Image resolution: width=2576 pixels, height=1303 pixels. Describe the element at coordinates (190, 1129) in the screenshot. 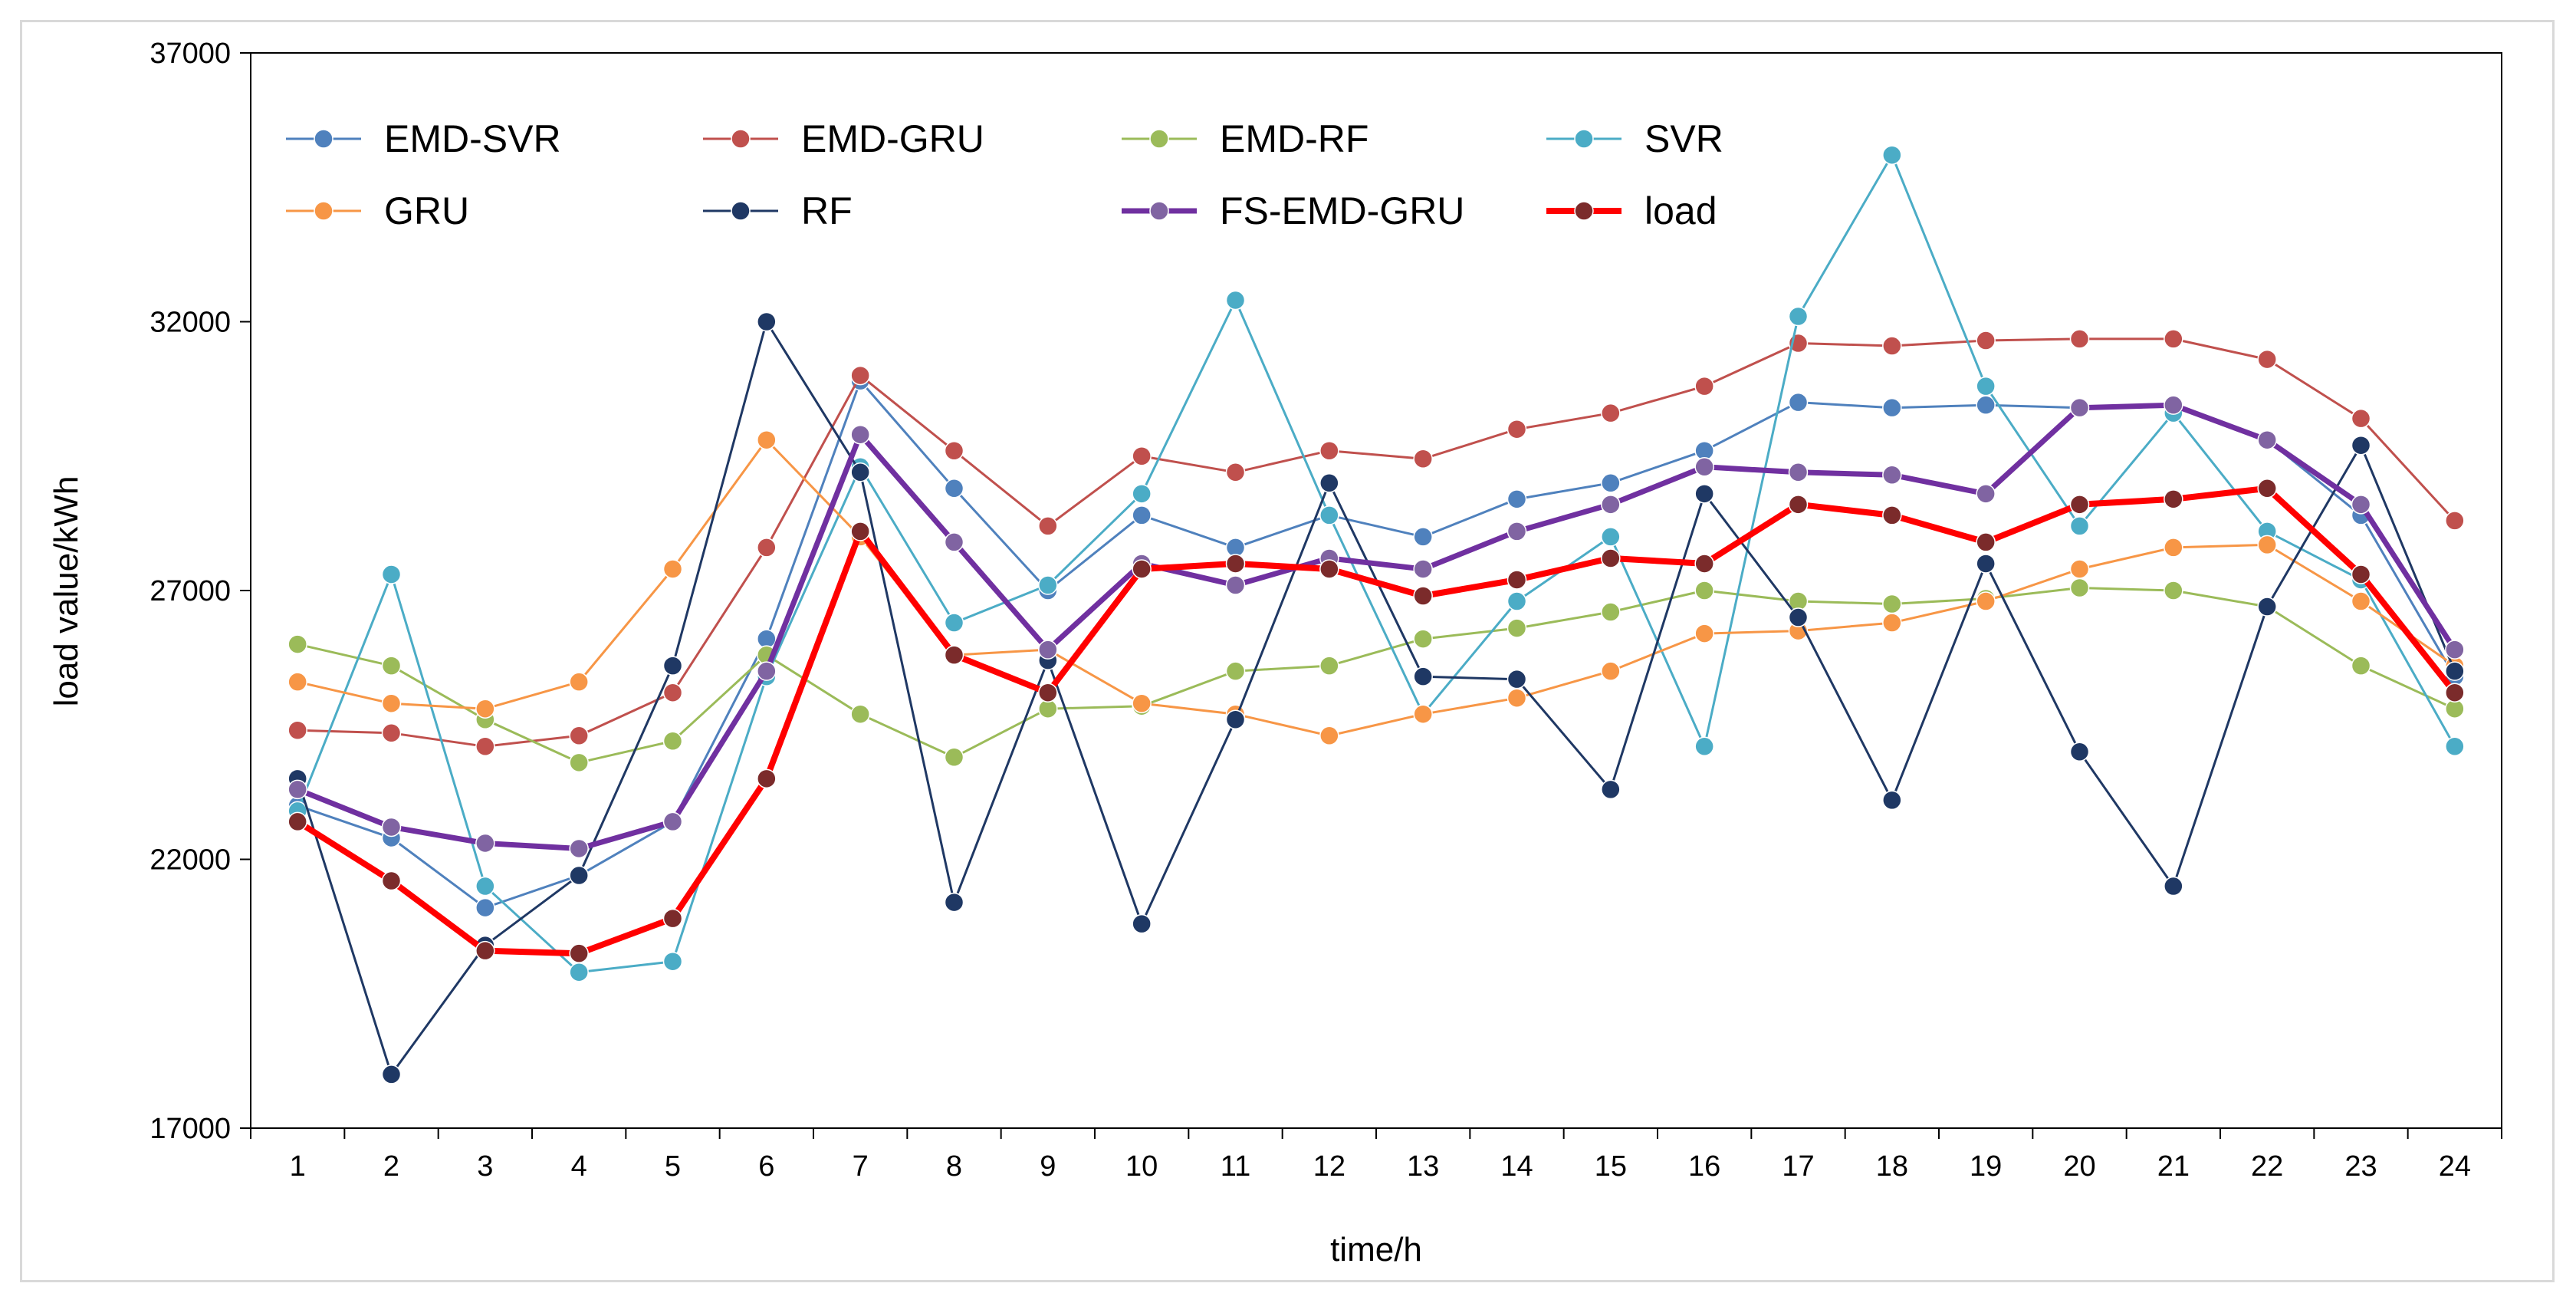

I see `y-tick-label: 17000` at that location.